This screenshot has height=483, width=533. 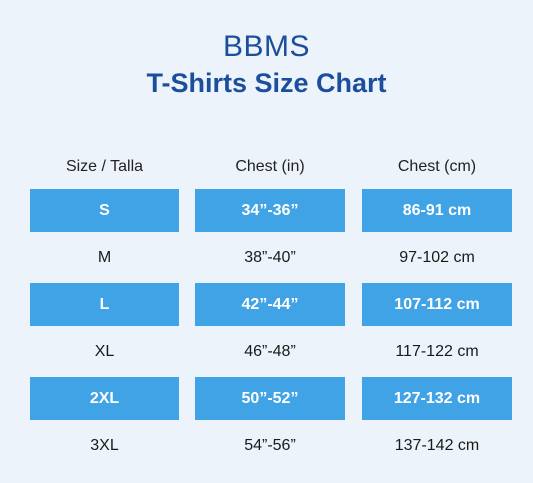 What do you see at coordinates (437, 351) in the screenshot?
I see `table-cell-chest-cm: 117-122 cm` at bounding box center [437, 351].